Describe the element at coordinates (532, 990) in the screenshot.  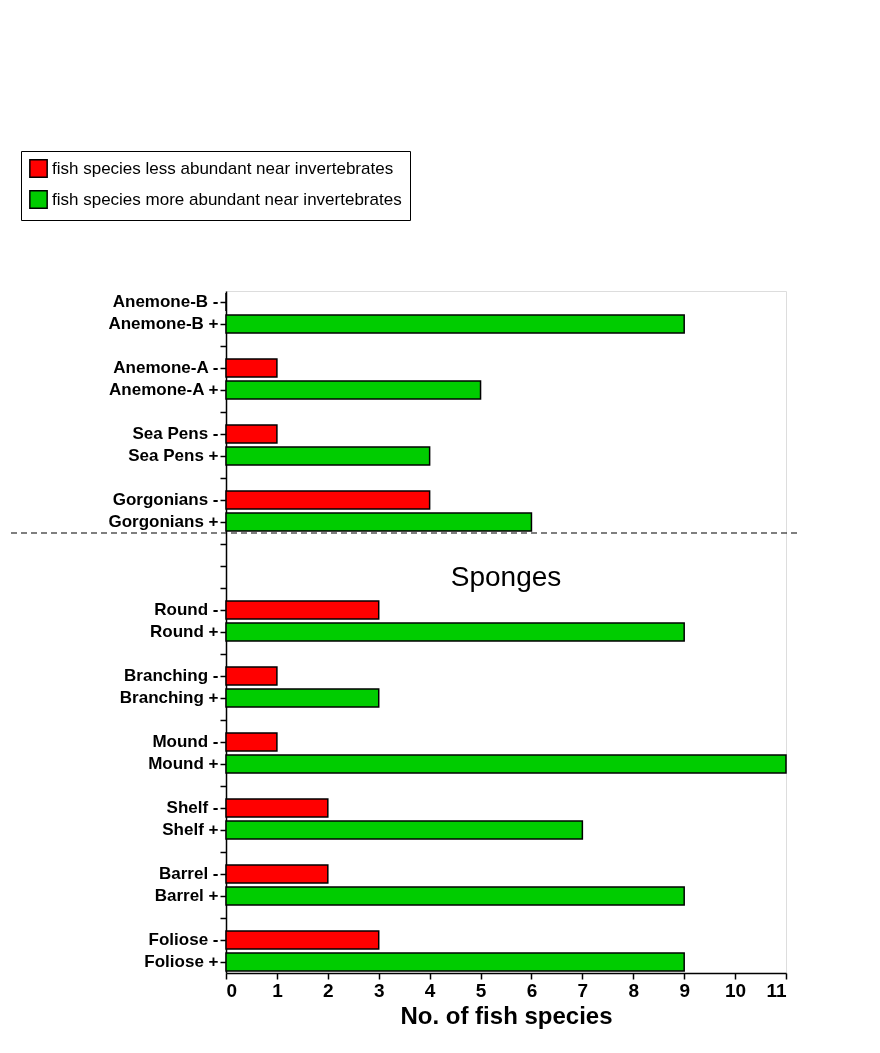
I see `x-tick-label: 6` at that location.